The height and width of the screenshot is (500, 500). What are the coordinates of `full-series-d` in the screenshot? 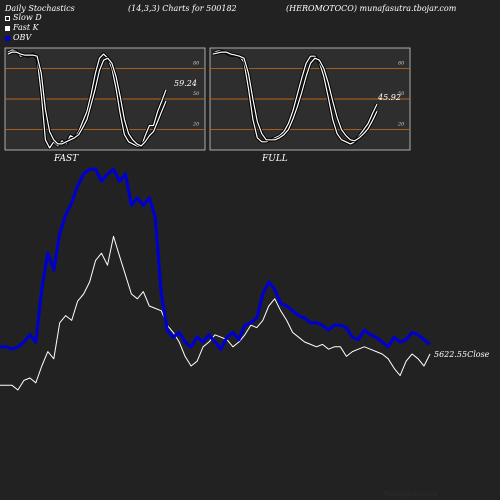 It's located at (295, 96).